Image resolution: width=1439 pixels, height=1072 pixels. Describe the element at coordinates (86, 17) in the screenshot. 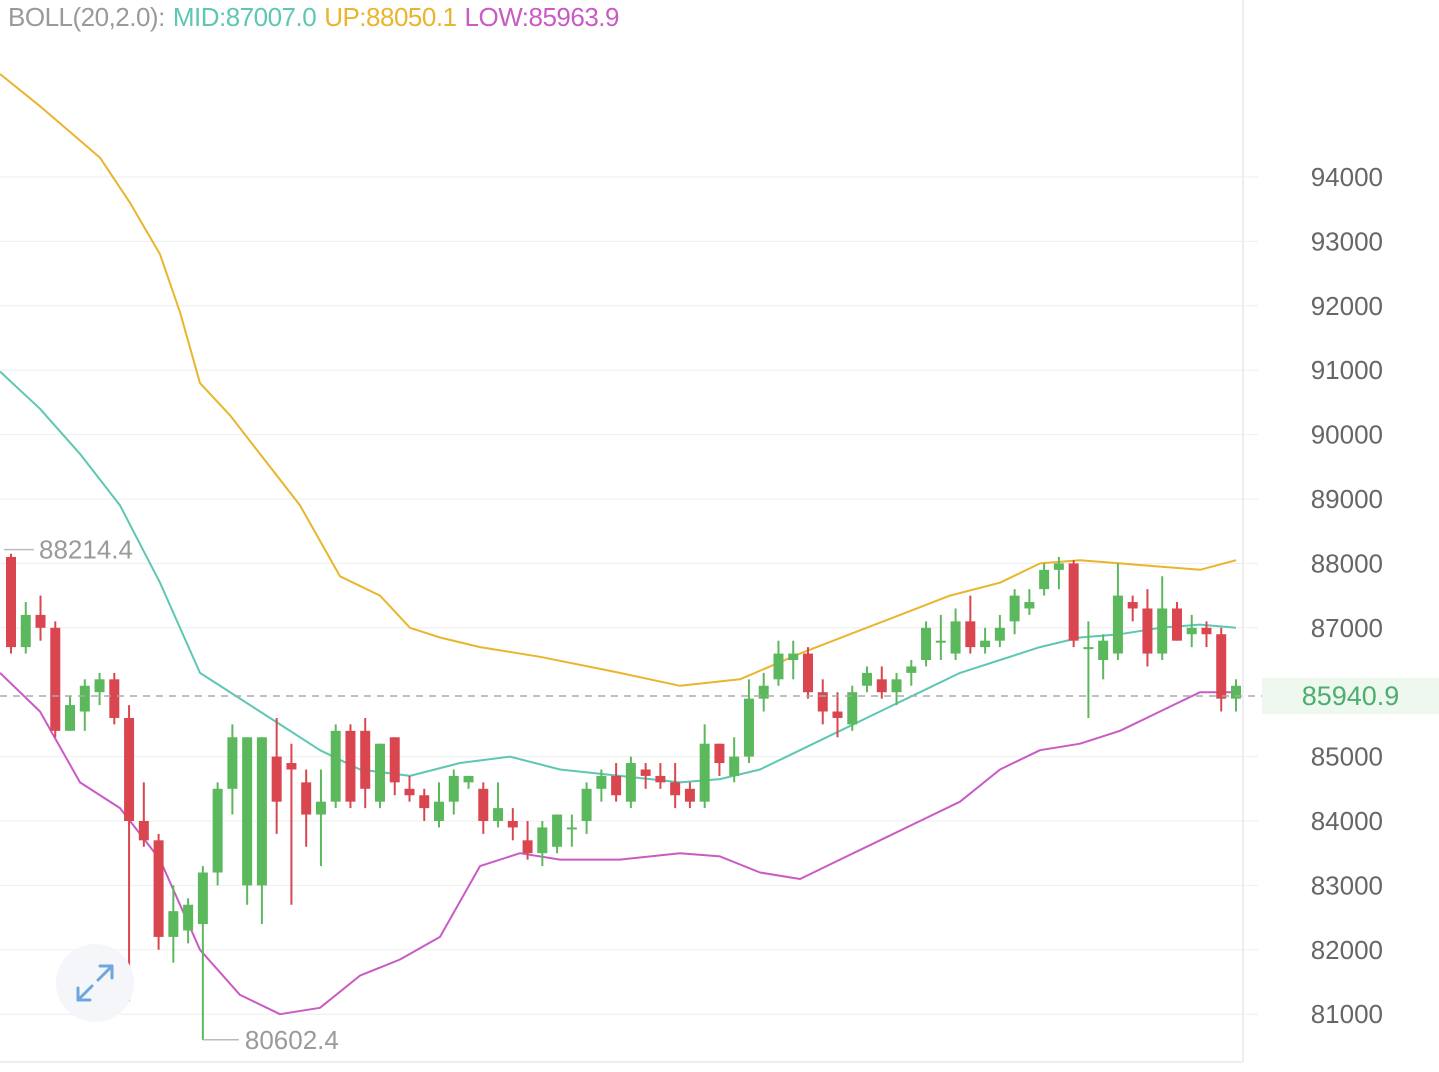

I see `boll-indicator-name: BOLL(20,2.0):` at that location.